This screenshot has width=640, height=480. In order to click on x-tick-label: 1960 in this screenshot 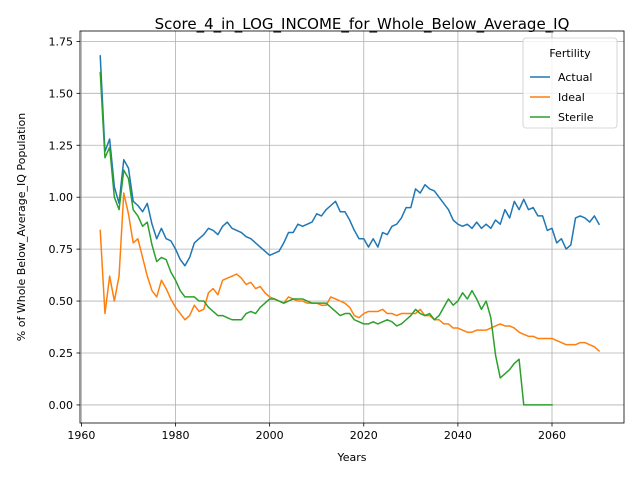, I will do `click(81, 435)`.